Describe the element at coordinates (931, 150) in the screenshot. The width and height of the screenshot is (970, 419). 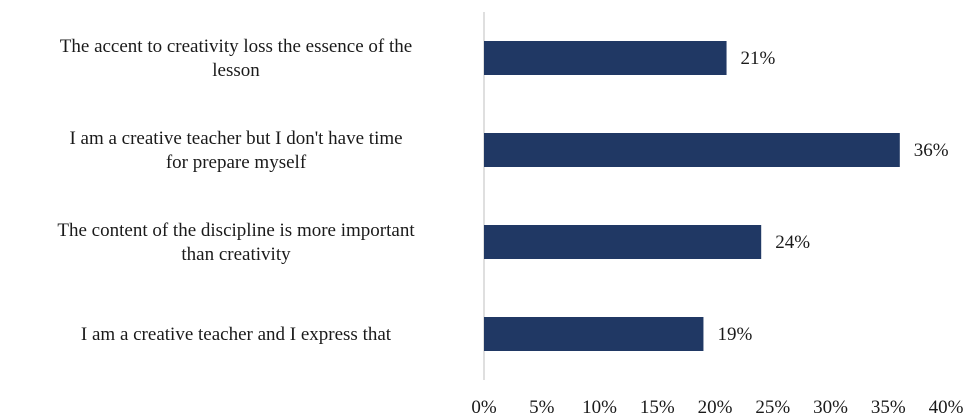
I see `data-label: 36%` at that location.